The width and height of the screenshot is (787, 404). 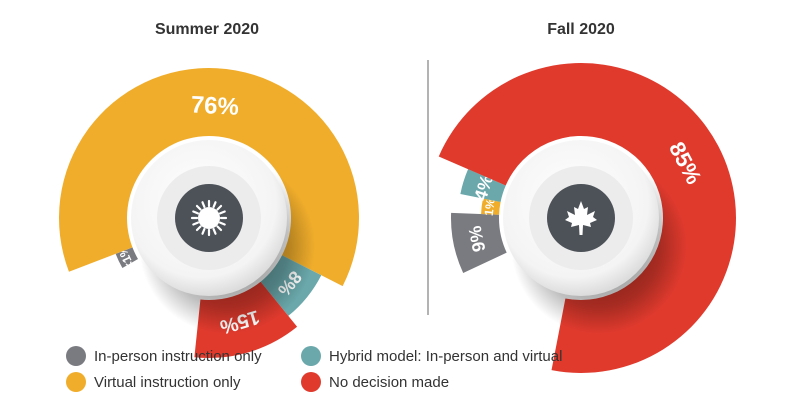 What do you see at coordinates (214, 105) in the screenshot?
I see `summer-label-virtual: 76%` at bounding box center [214, 105].